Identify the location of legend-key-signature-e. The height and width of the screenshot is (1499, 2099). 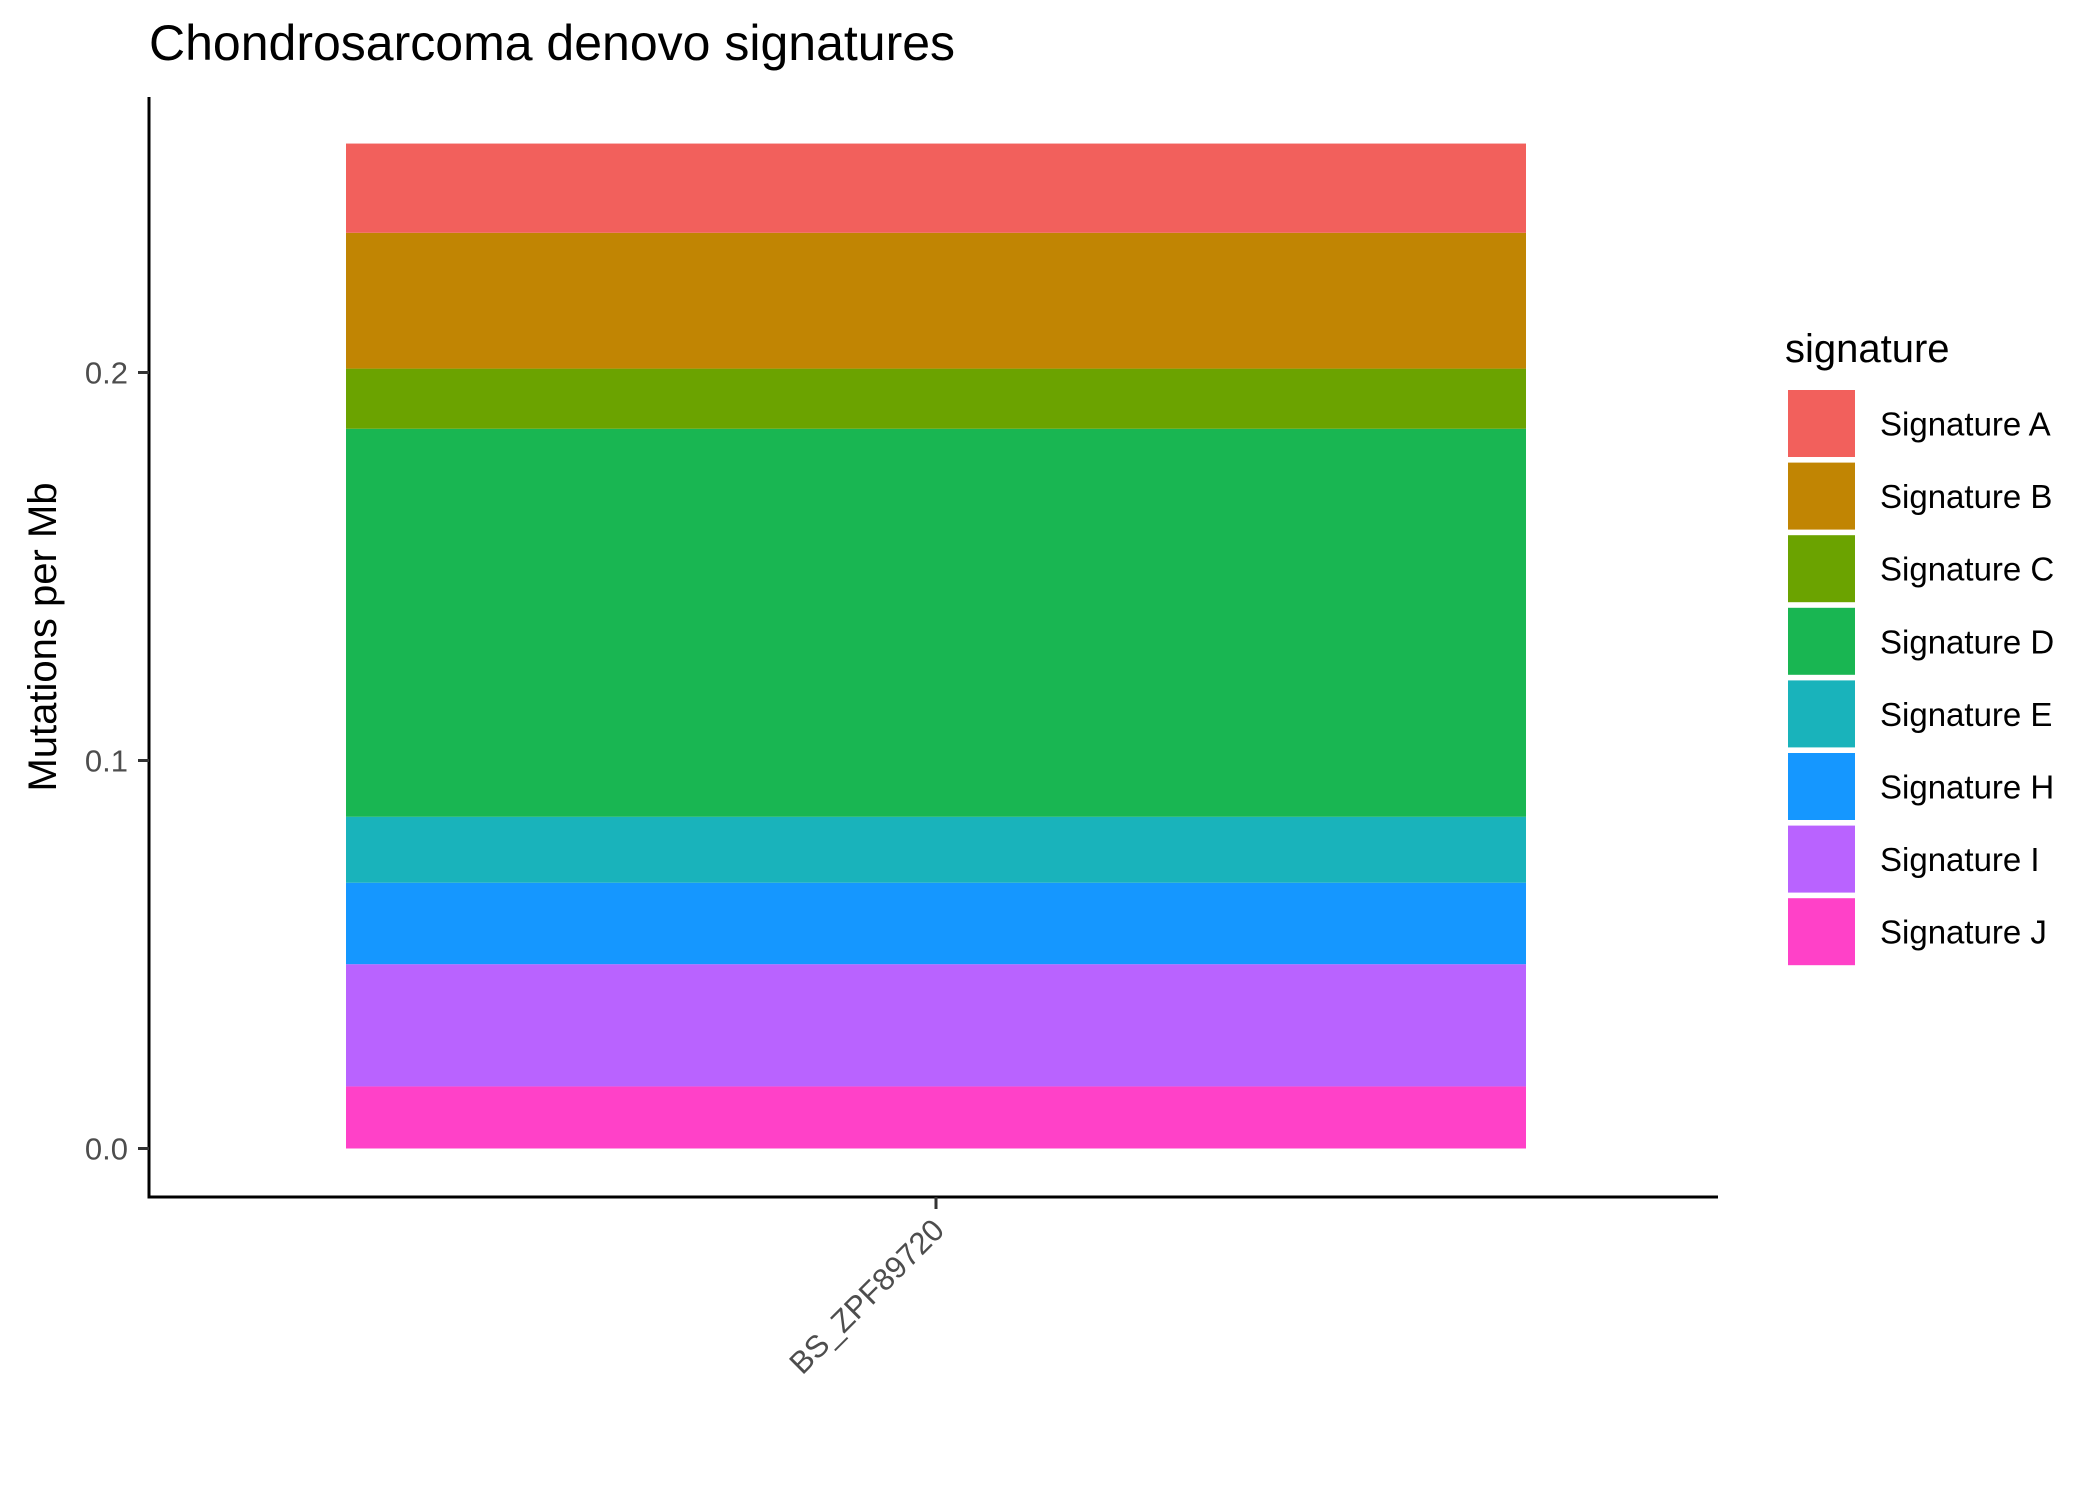
(1821, 714).